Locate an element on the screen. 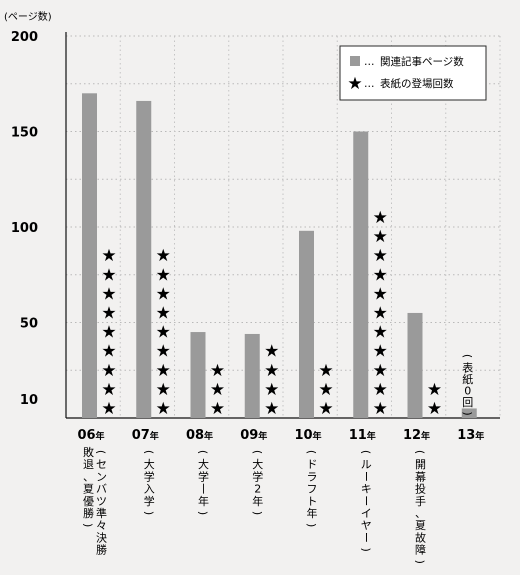 The height and width of the screenshot is (575, 520). x-tick-year: 13 is located at coordinates (466, 435).